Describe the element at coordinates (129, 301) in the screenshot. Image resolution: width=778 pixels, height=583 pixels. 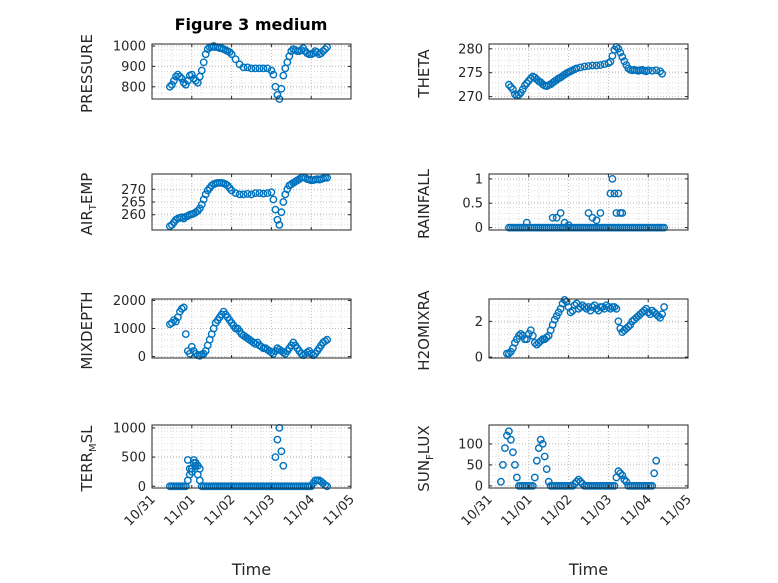
I see `y-tick-label: 2000` at that location.